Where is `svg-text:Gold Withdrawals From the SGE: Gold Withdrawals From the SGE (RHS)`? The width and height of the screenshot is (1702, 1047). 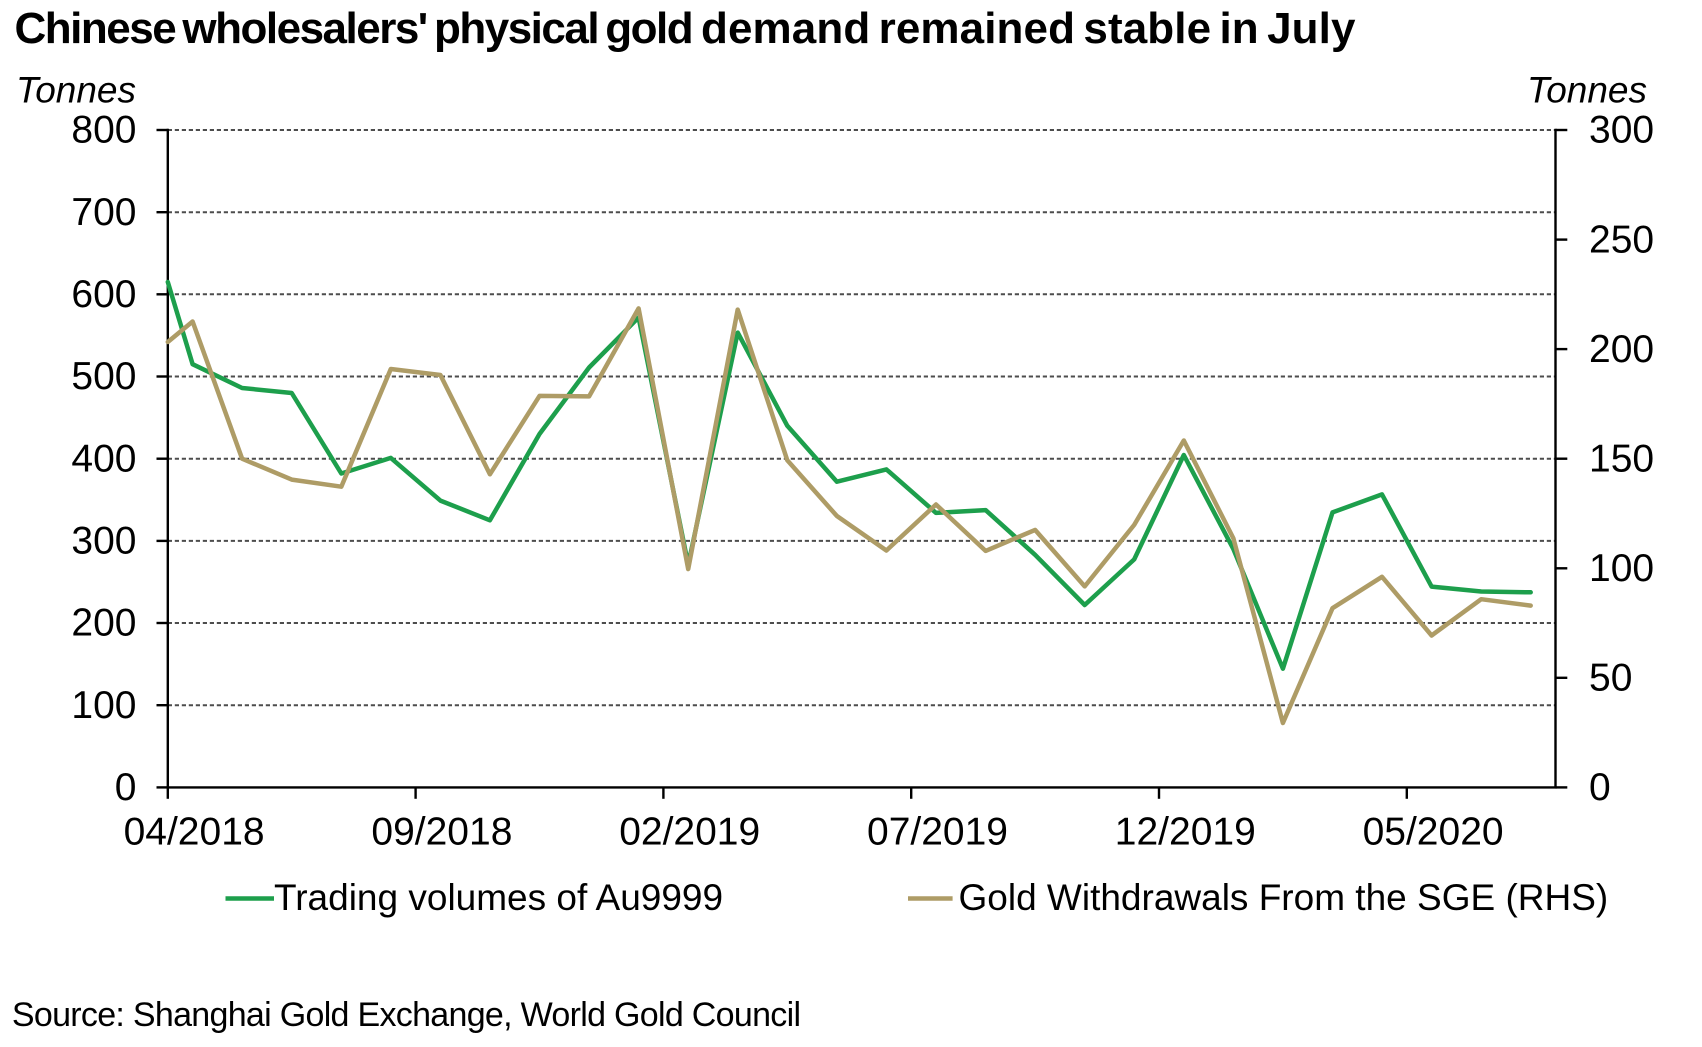
svg-text:Gold Withdrawals From the SGE: Gold Withdrawals From the SGE (RHS) is located at coordinates (1284, 897).